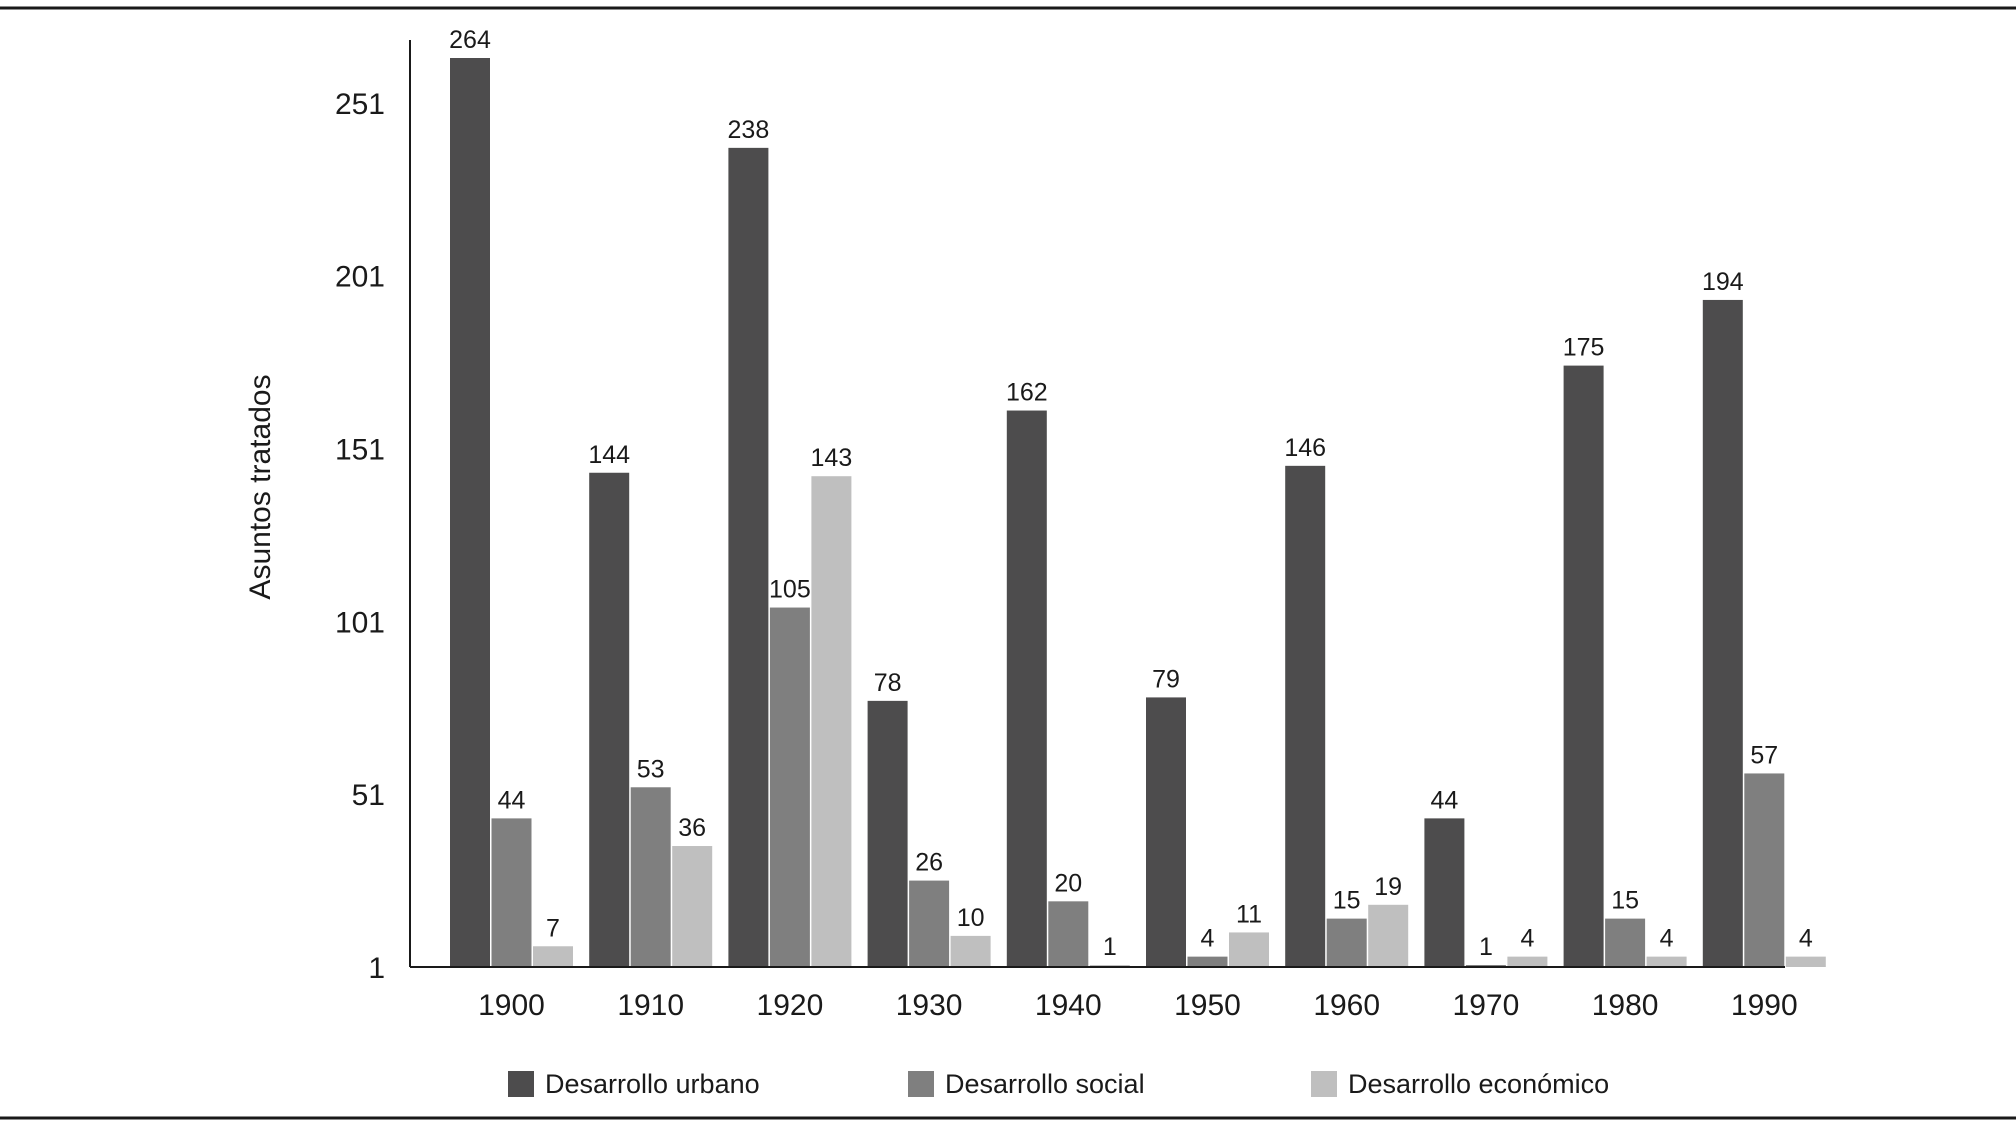  What do you see at coordinates (1625, 1005) in the screenshot?
I see `x-tick-label: 1980` at bounding box center [1625, 1005].